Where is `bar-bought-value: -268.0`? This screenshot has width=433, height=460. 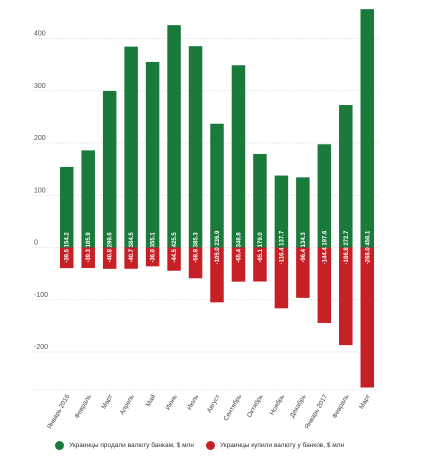 bar-bought-value: -268.0 is located at coordinates (368, 255).